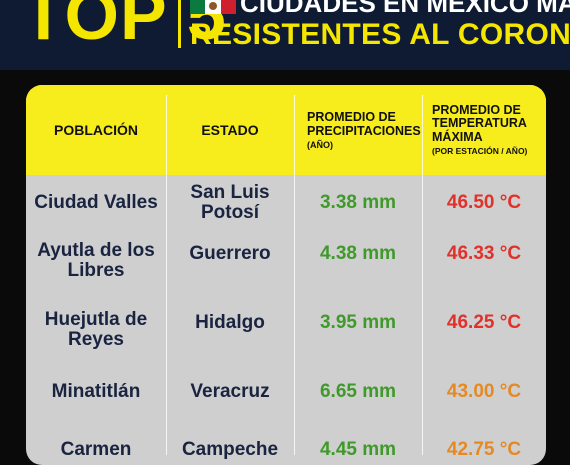 Image resolution: width=570 pixels, height=465 pixels. What do you see at coordinates (213, 7) in the screenshot?
I see `mexico-flag-icon` at bounding box center [213, 7].